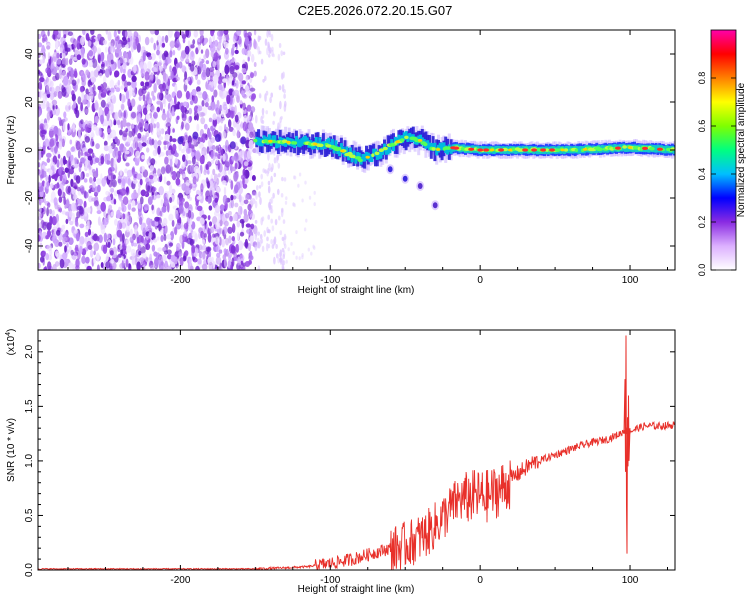 This screenshot has height=600, width=750. I want to click on spectrogram-tone-ridge, so click(426, 168).